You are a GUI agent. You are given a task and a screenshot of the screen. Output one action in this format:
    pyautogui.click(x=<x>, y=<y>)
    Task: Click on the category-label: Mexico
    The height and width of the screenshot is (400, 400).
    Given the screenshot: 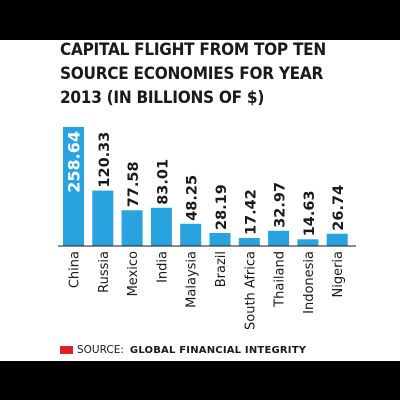 What is the action you would take?
    pyautogui.click(x=133, y=273)
    